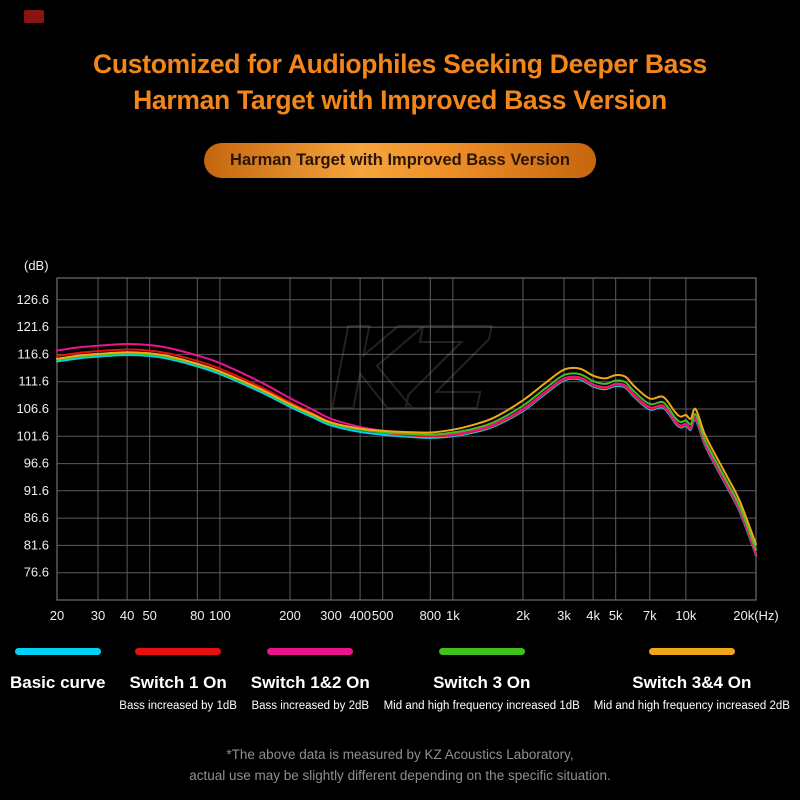 Image resolution: width=800 pixels, height=800 pixels. What do you see at coordinates (453, 615) in the screenshot?
I see `x-tick-label: 1k` at bounding box center [453, 615].